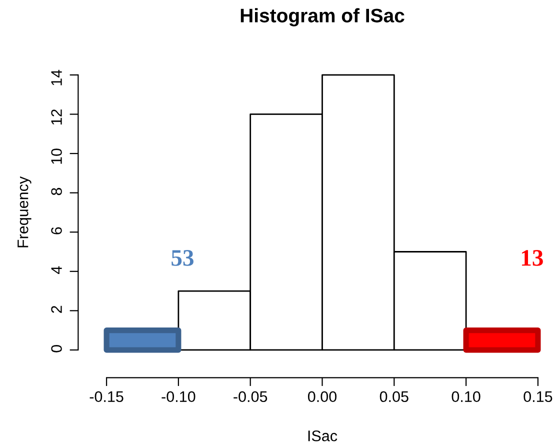  Describe the element at coordinates (394, 396) in the screenshot. I see `x-tick-label: 0.05` at that location.